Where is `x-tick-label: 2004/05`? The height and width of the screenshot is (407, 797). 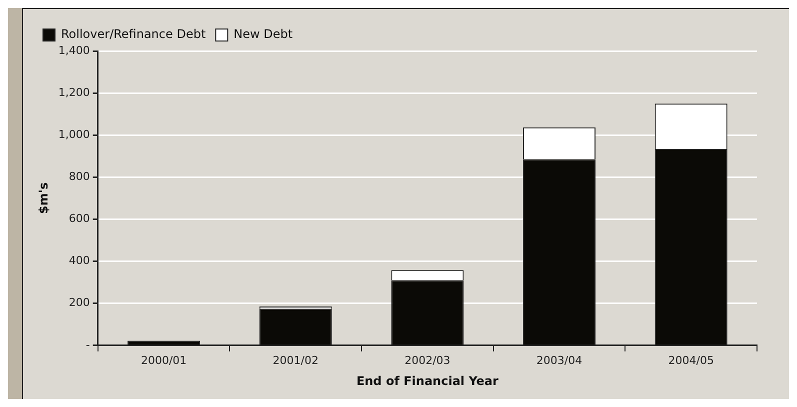 x-tick-label: 2004/05 is located at coordinates (691, 360).